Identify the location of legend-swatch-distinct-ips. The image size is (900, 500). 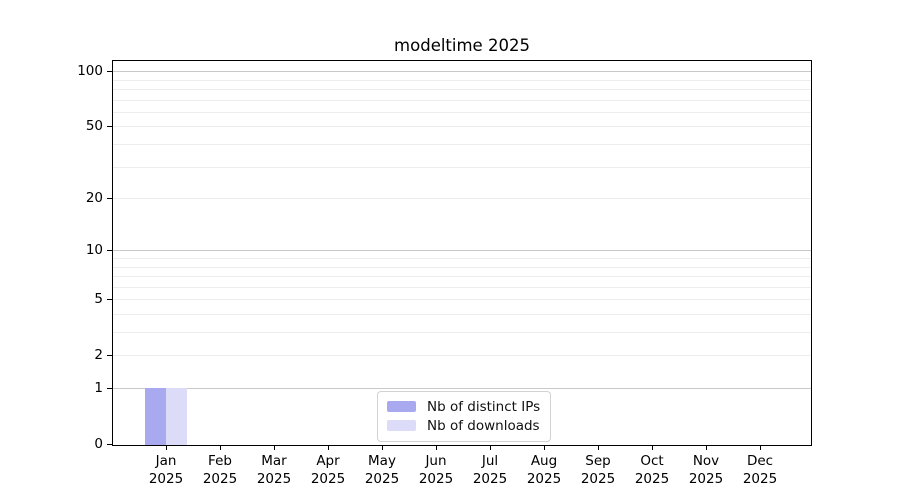
(401, 406).